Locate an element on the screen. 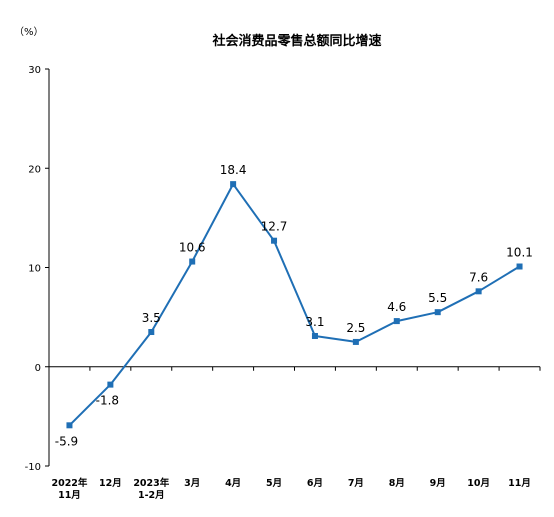 Image resolution: width=554 pixels, height=517 pixels. x-tick-label-line: 7月 is located at coordinates (356, 483).